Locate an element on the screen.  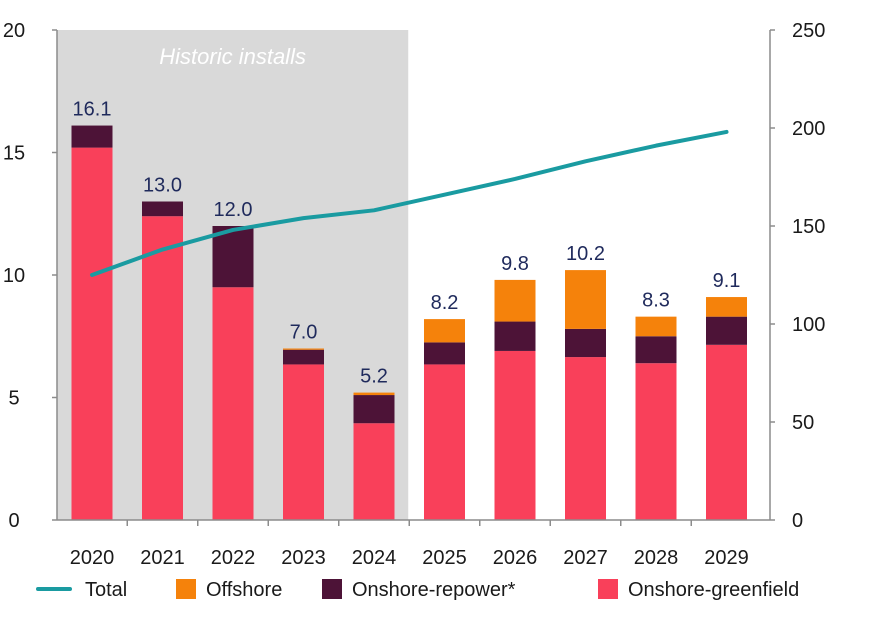
bar-onshore-greenfield-2026 is located at coordinates (515, 435).